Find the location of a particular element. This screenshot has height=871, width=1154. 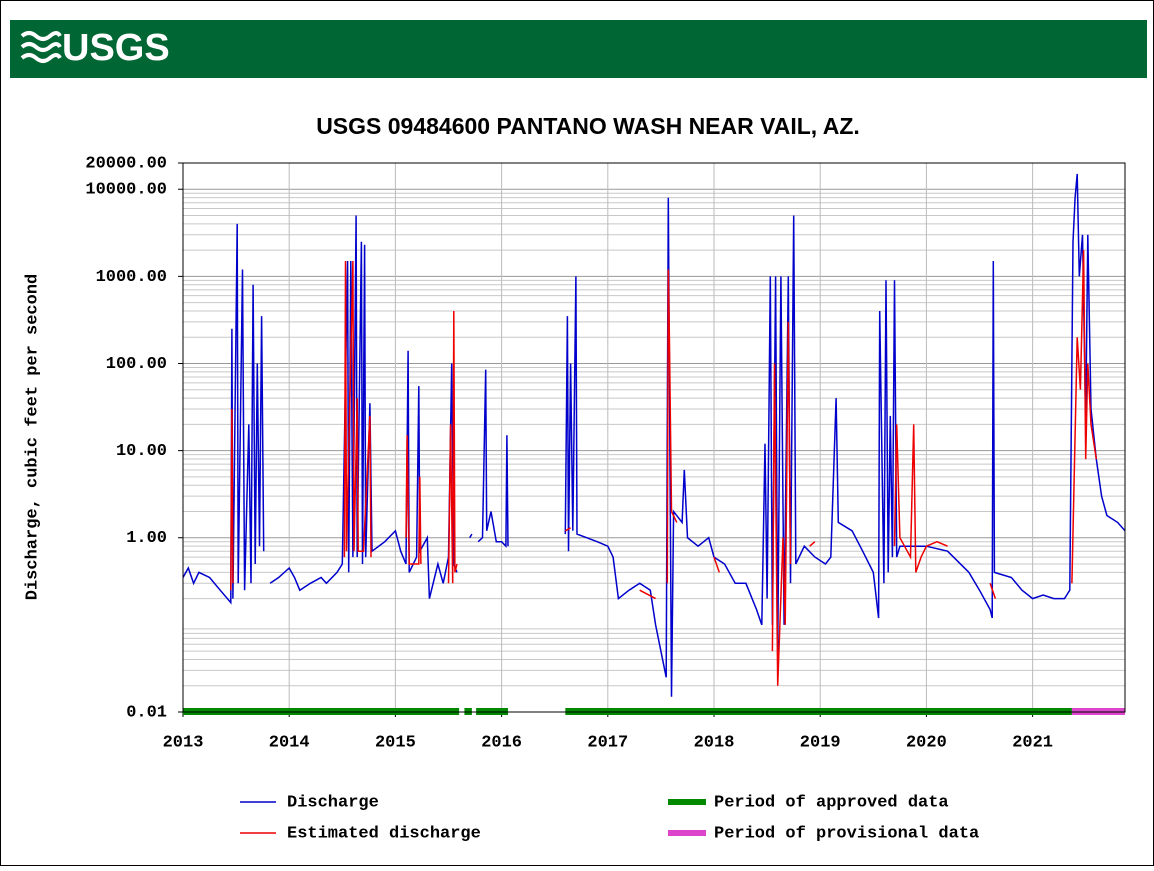

legend-label: Period of provisional data is located at coordinates (846, 833).